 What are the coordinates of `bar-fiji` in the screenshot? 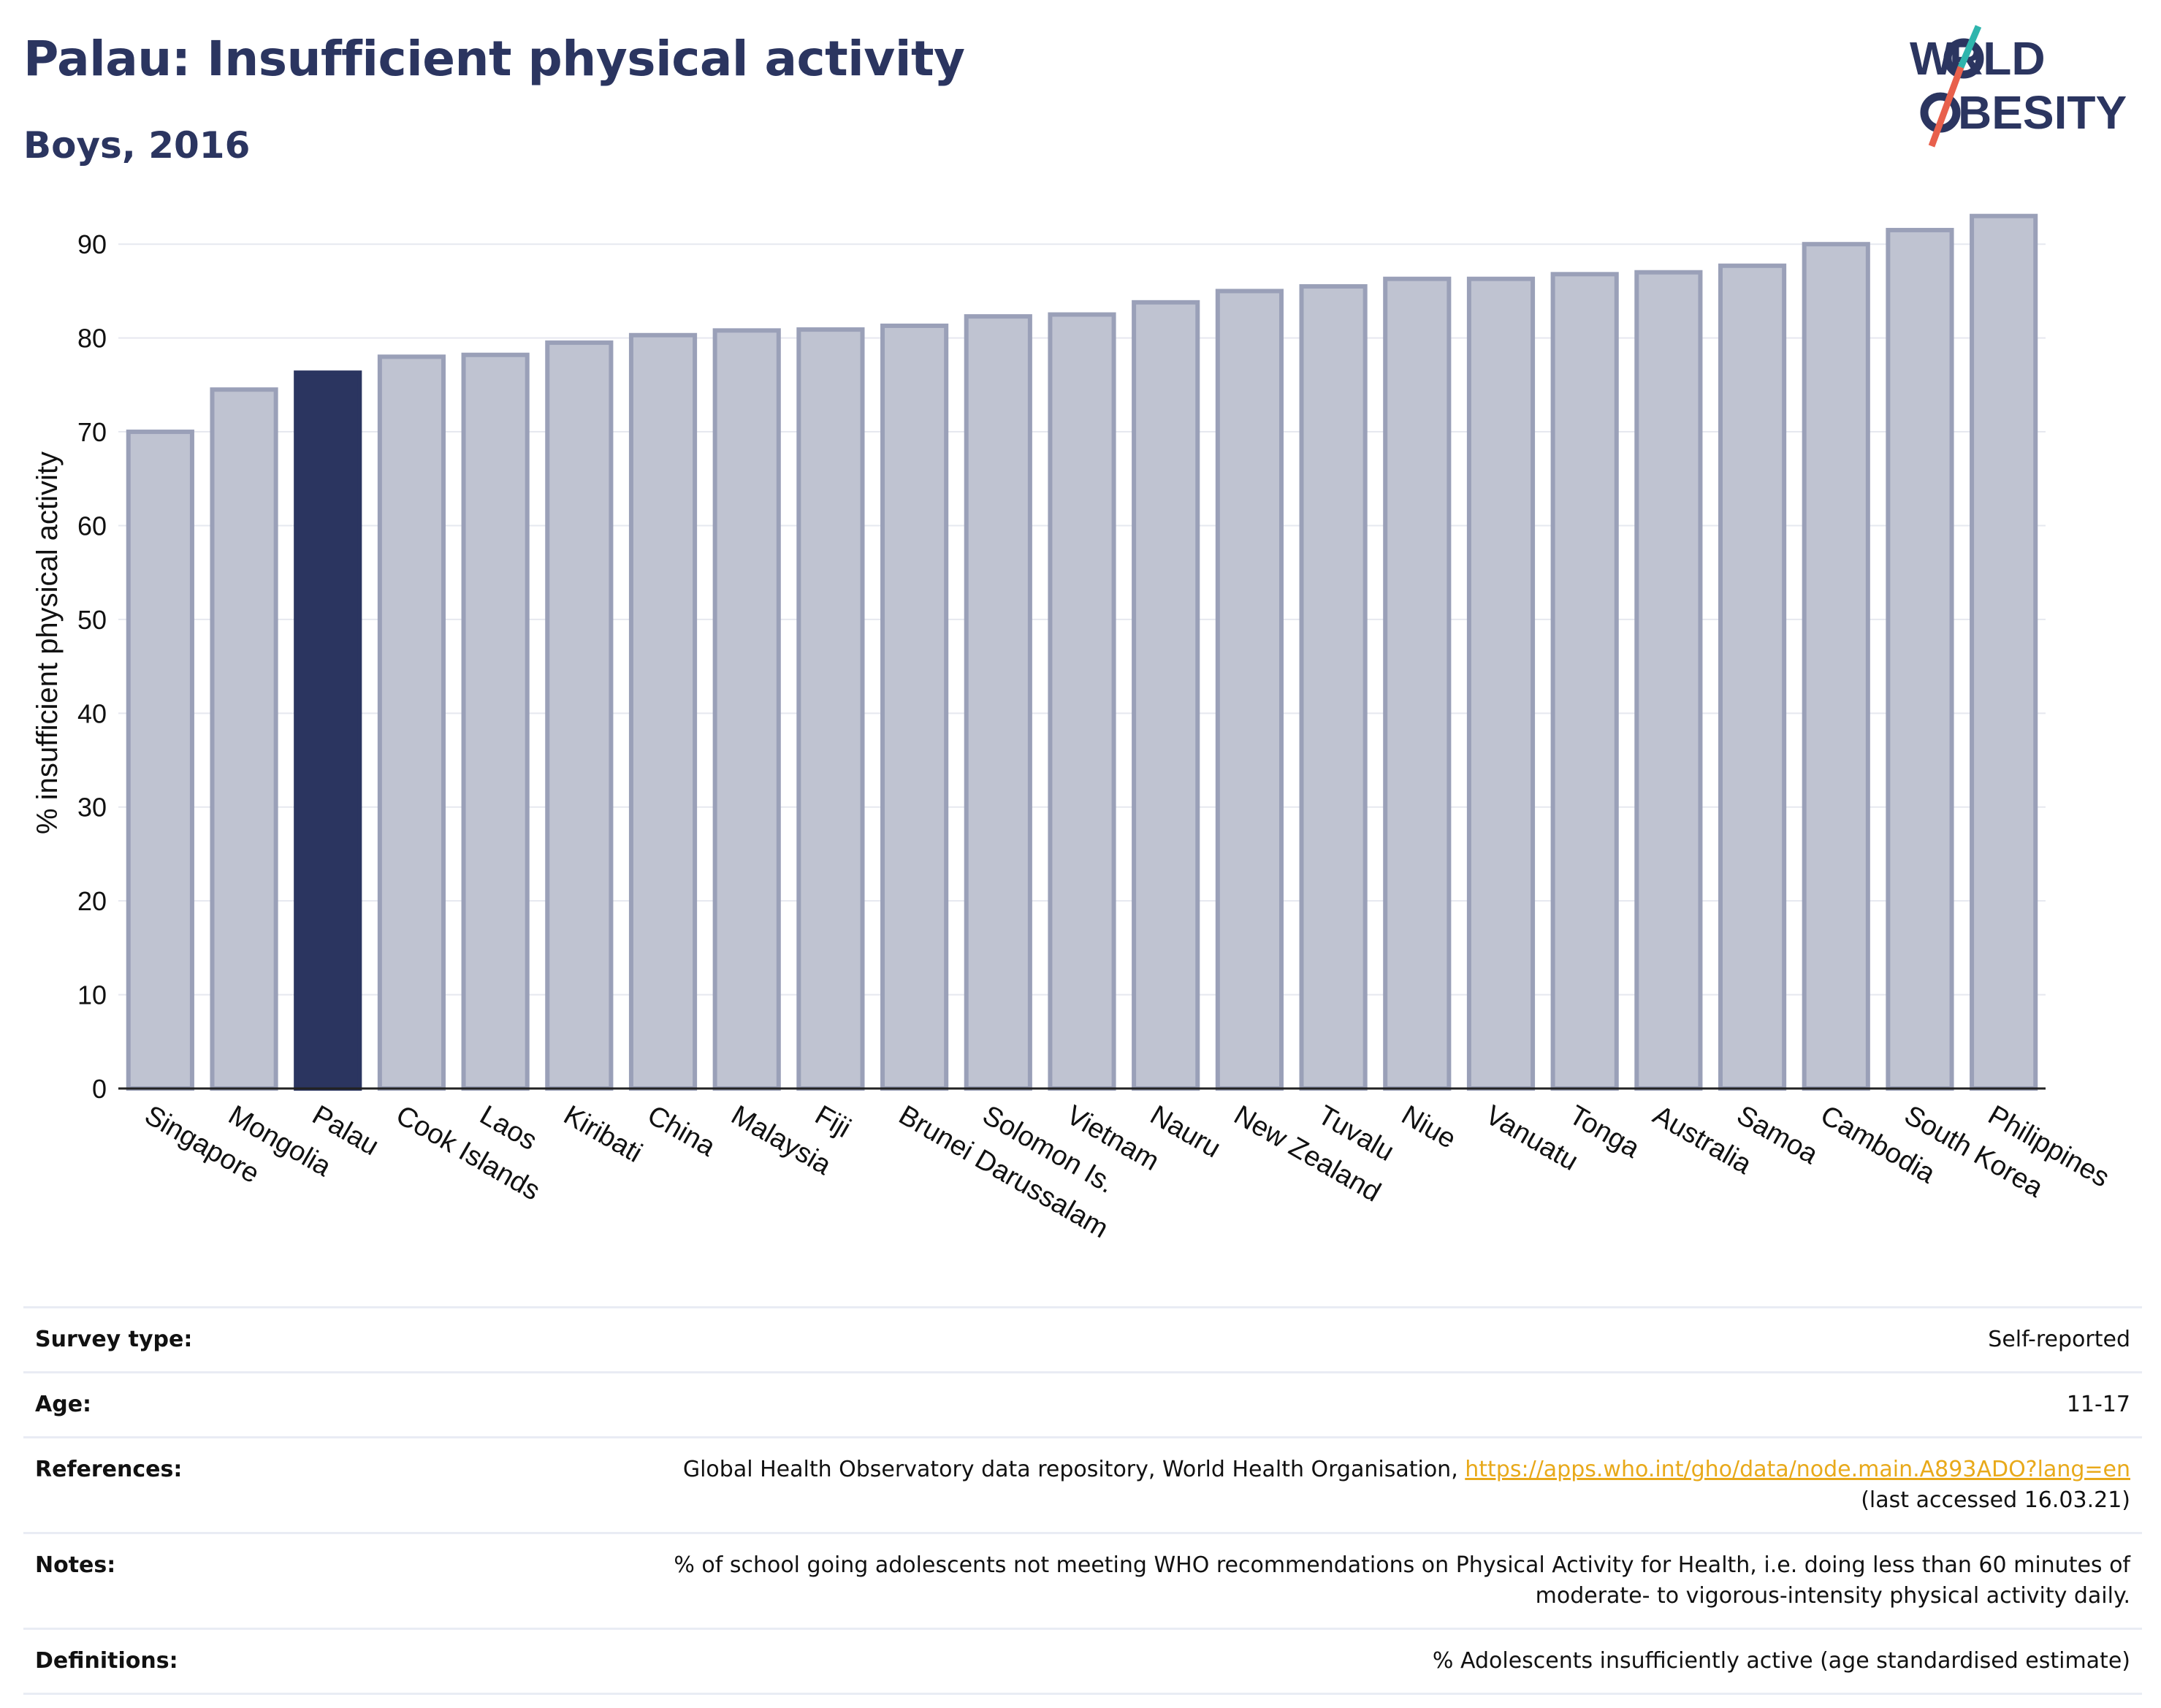 It's located at (830, 709).